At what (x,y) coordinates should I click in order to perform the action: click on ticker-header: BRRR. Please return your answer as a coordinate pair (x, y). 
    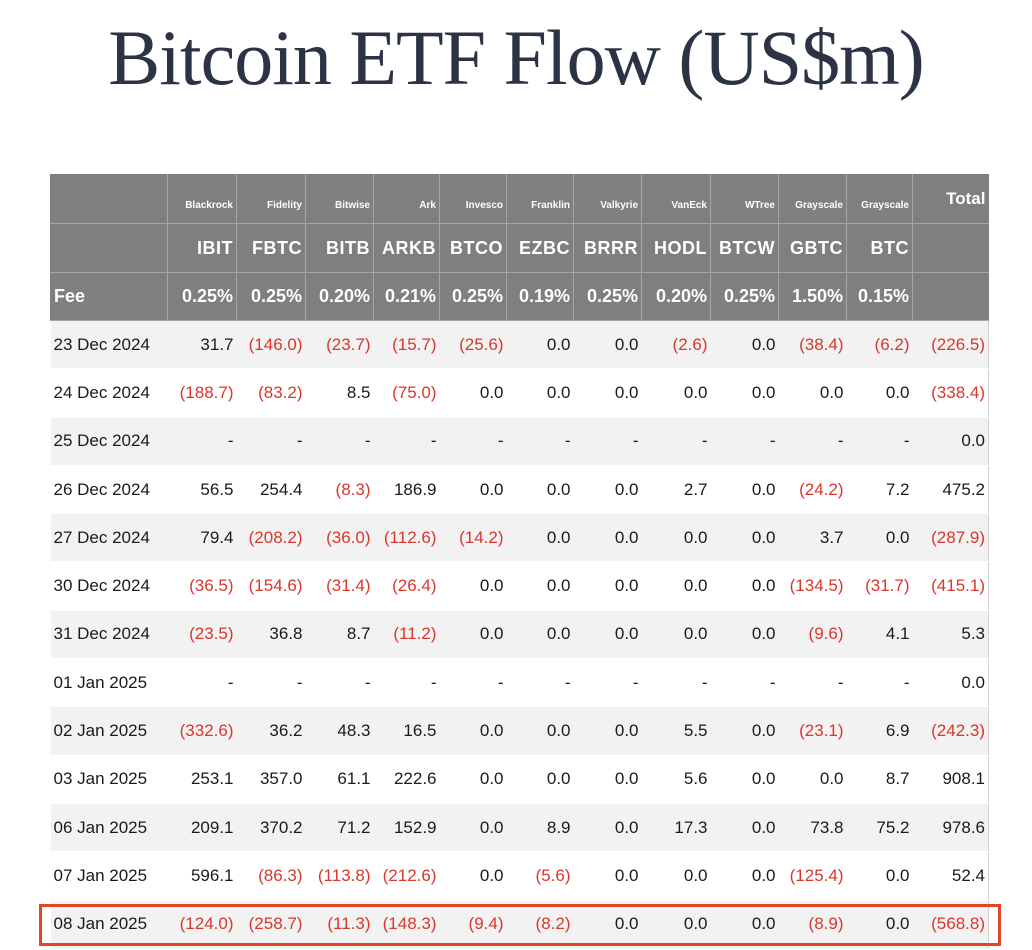
    Looking at the image, I should click on (607, 248).